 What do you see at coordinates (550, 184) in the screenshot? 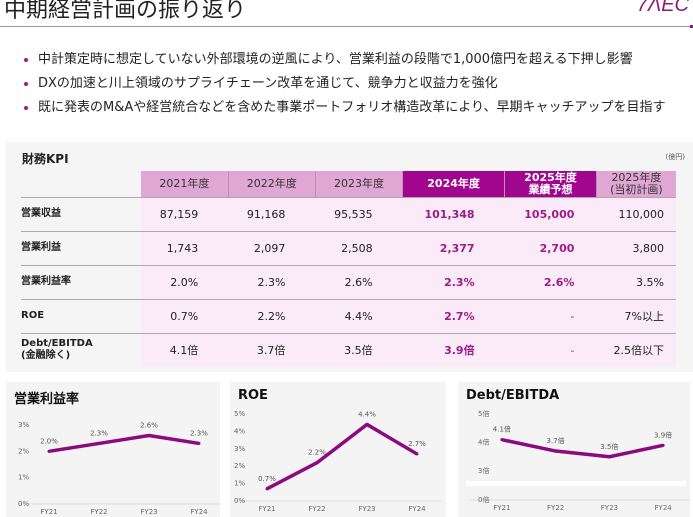
I see `column-header: 2025年度 業績予想` at bounding box center [550, 184].